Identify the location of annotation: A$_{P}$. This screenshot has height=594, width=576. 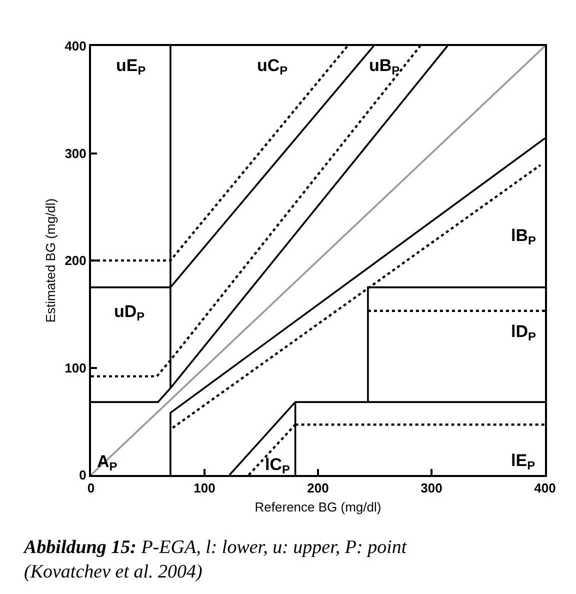
(107, 463).